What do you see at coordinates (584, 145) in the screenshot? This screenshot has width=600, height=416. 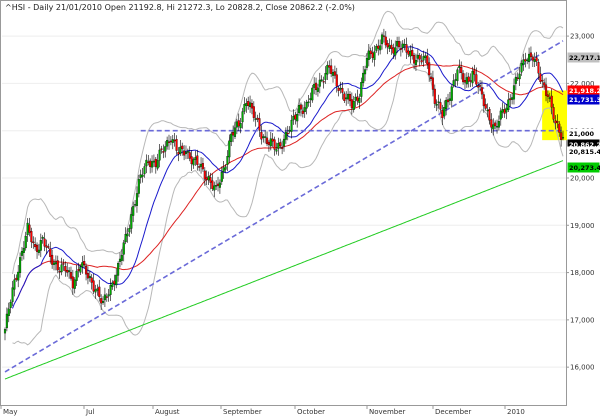 I see `price-tag-label: 20,862.2` at bounding box center [584, 145].